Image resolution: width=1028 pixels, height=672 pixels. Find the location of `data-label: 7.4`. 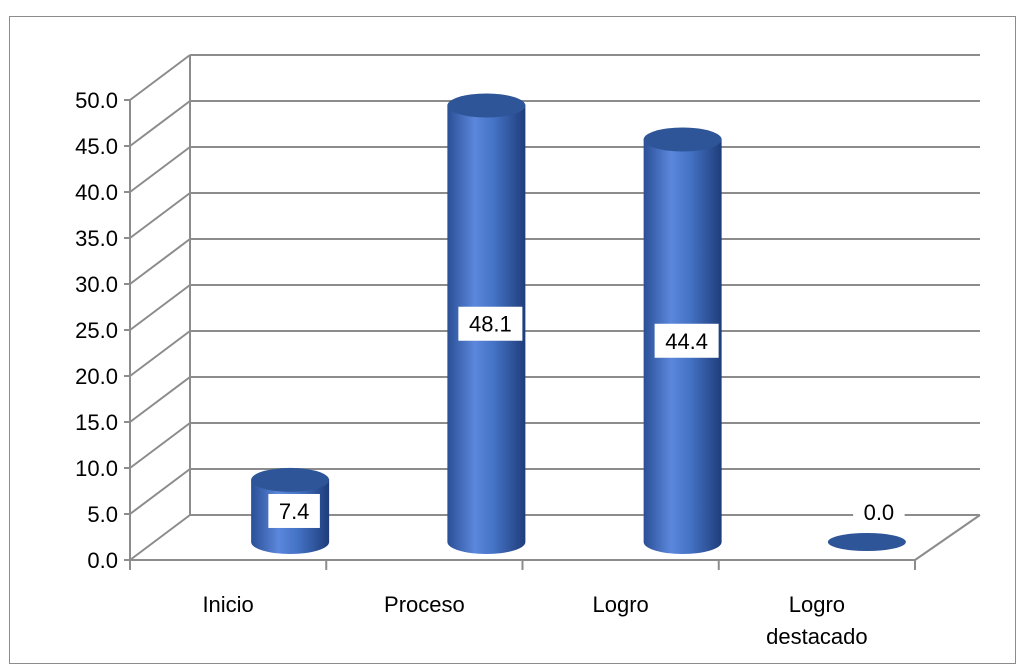

data-label: 7.4 is located at coordinates (294, 510).